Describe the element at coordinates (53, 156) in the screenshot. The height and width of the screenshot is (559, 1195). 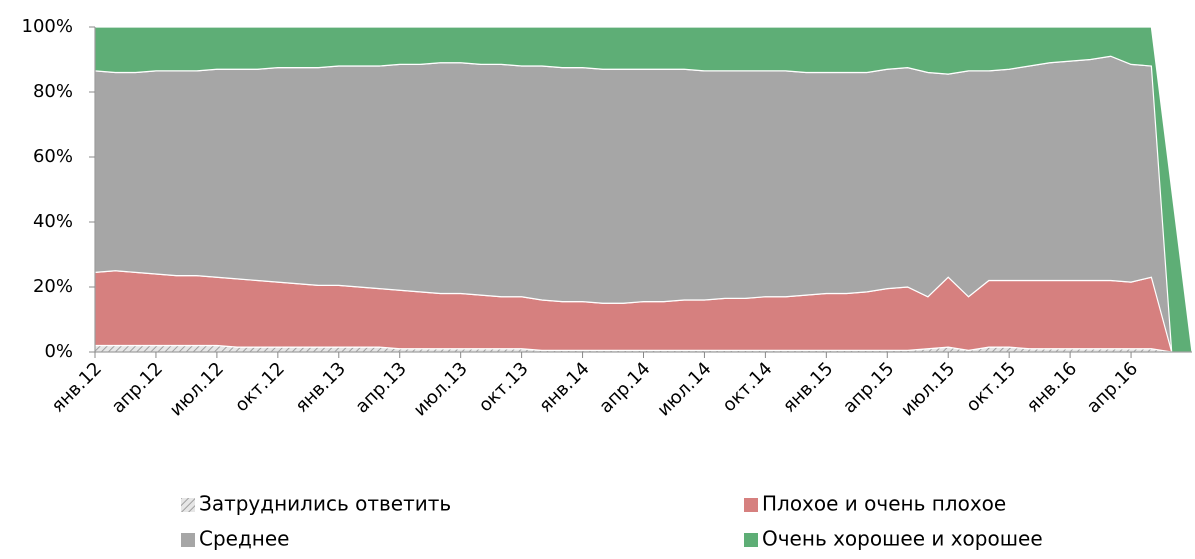
I see `y-tick-label: 60%` at that location.